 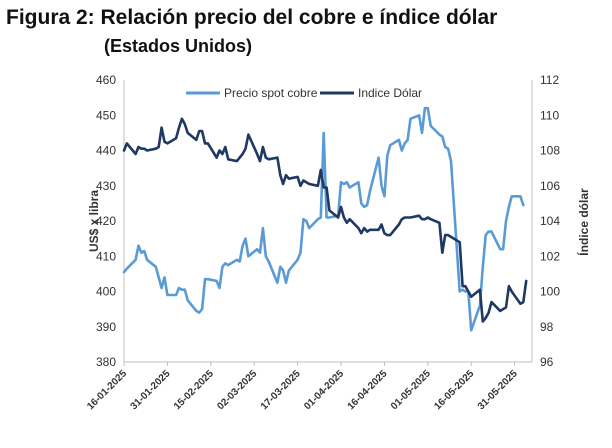 I want to click on y-tick-label-left: 430, so click(x=106, y=186).